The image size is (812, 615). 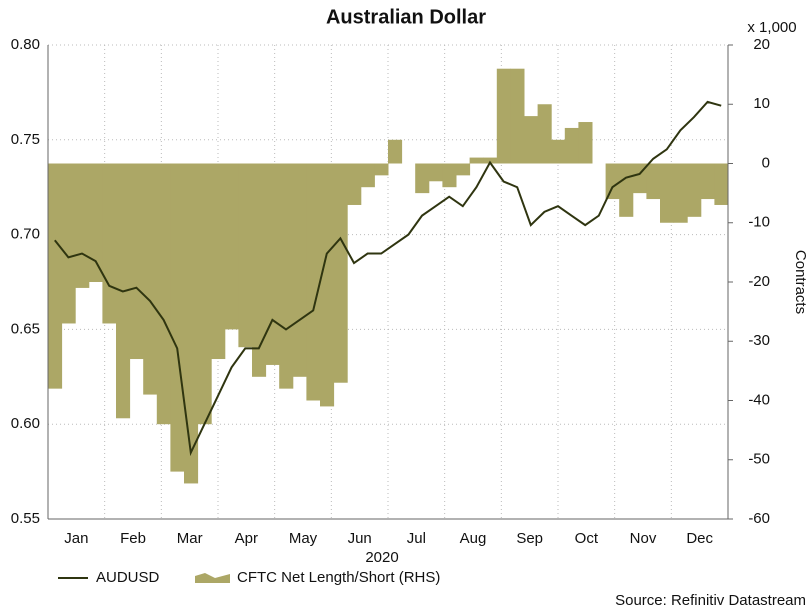 I want to click on y-tick-label: 0.60, so click(x=25, y=423).